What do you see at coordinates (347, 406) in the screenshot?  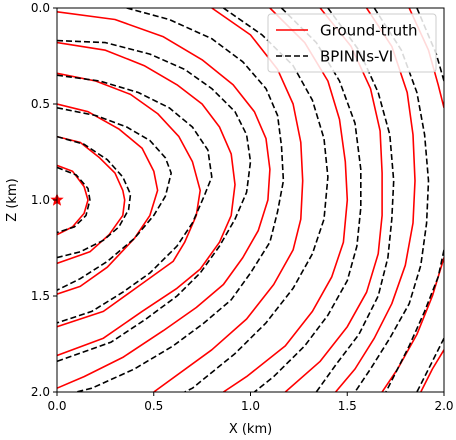 I see `x-tick-label-3: 1.5` at bounding box center [347, 406].